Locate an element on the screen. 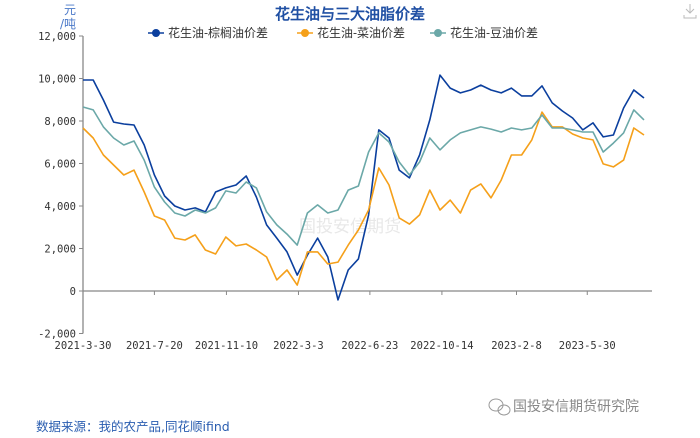 The image size is (700, 438). y-axis-unit: 元/吨 is located at coordinates (68, 17).